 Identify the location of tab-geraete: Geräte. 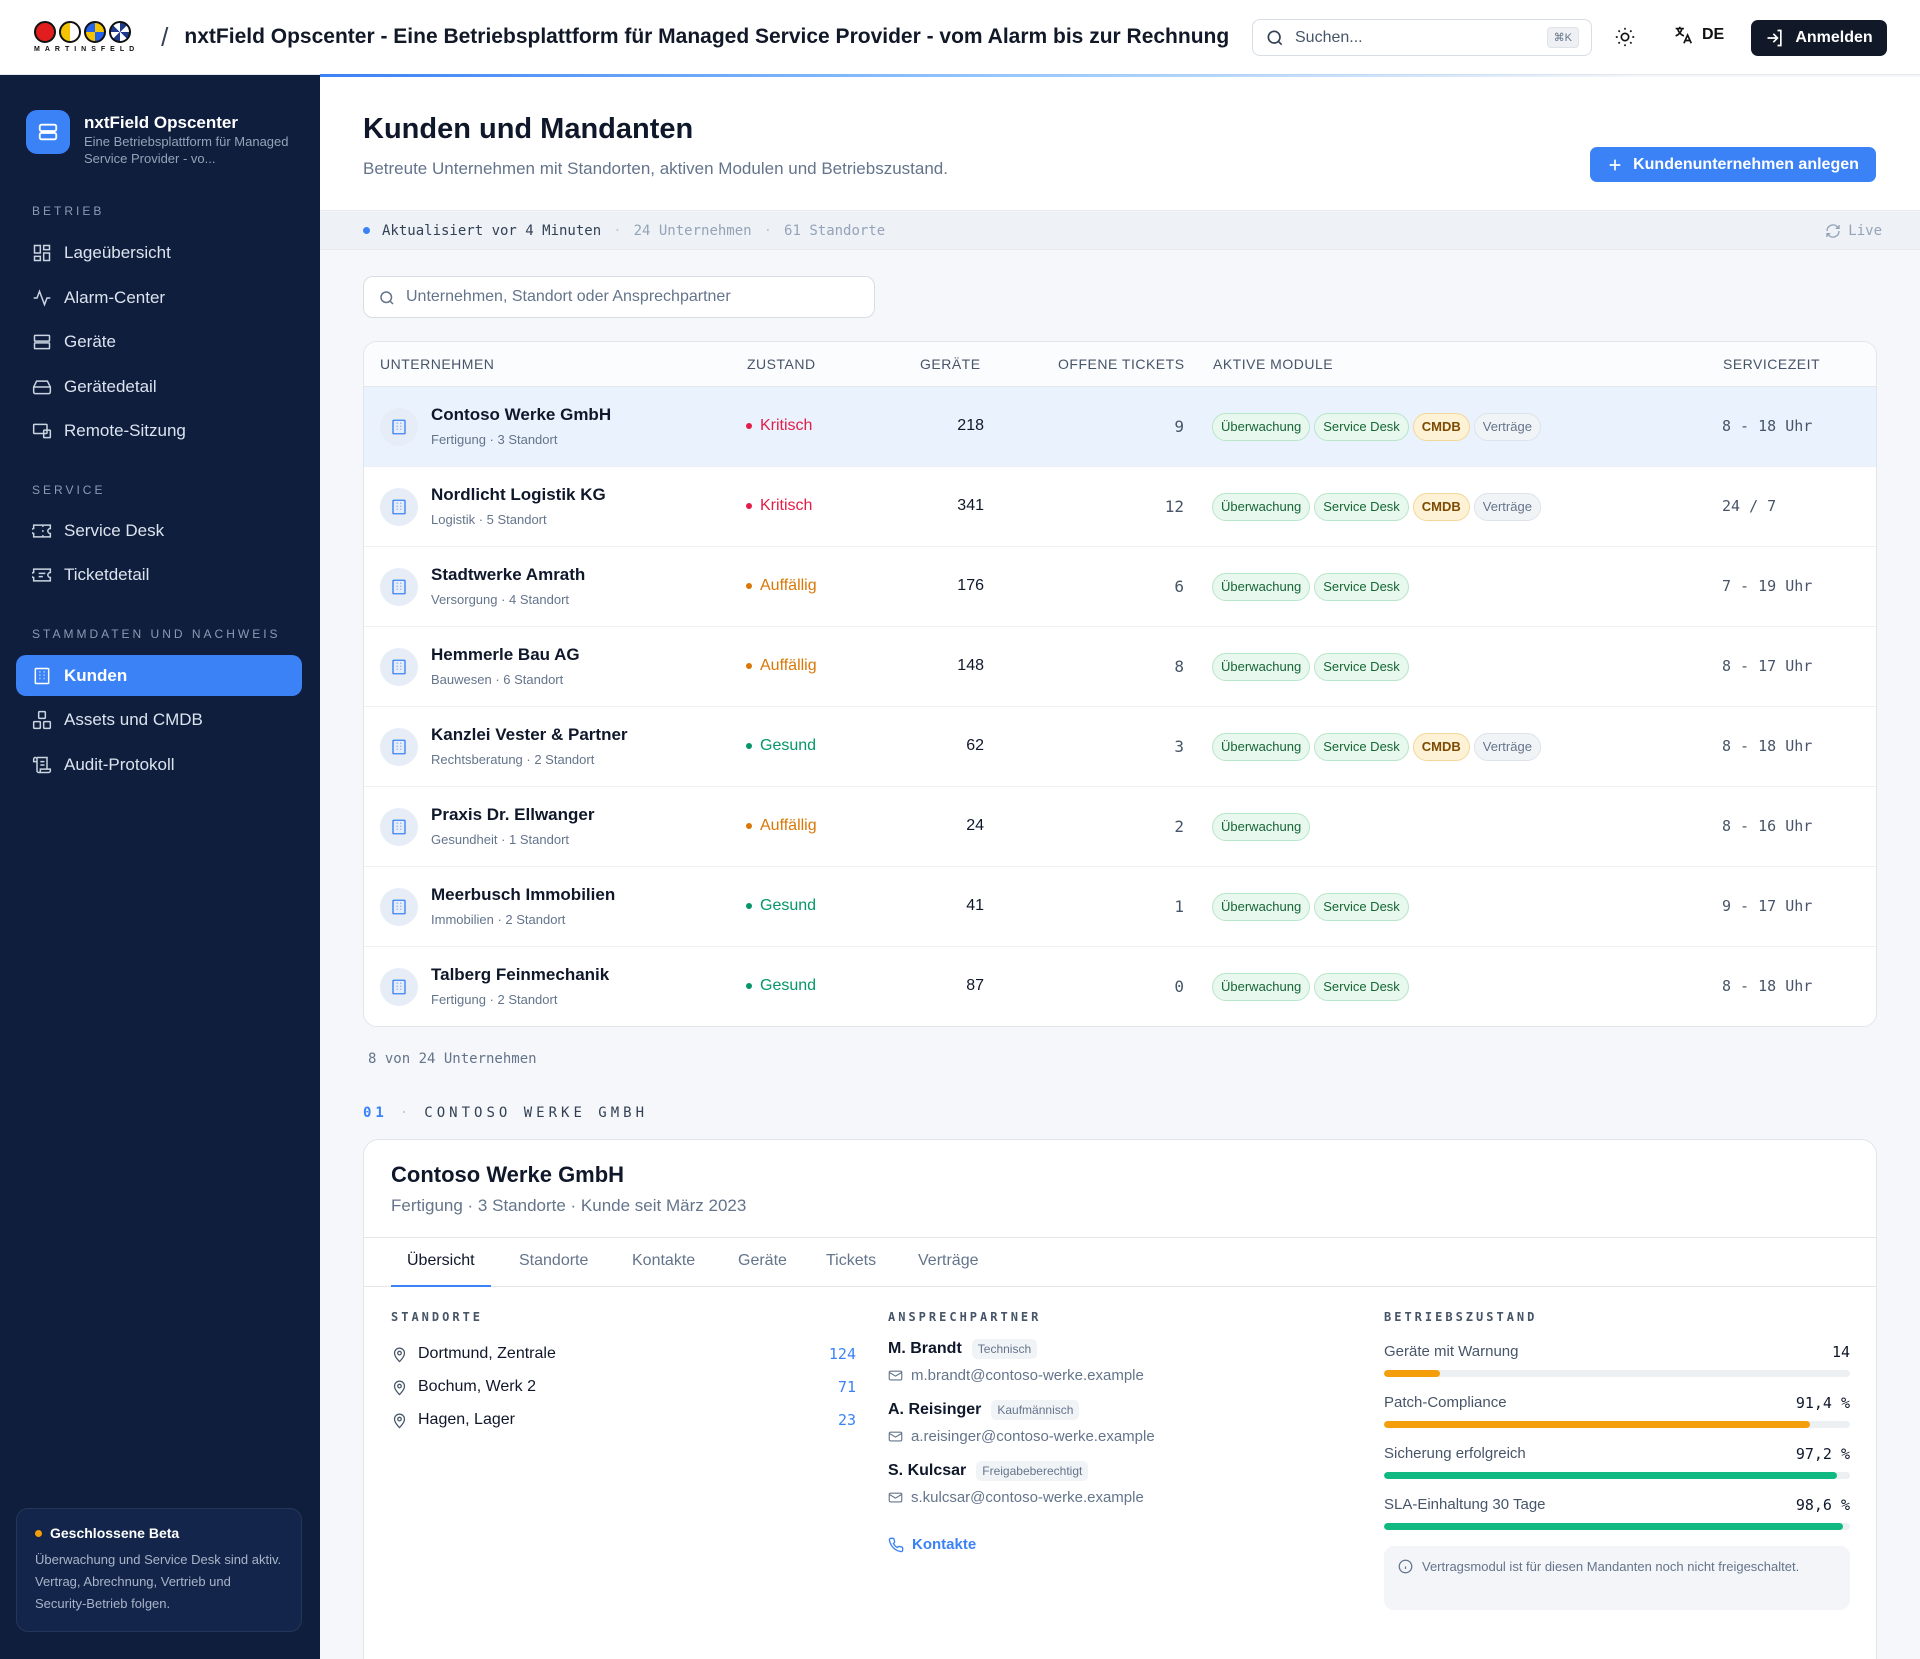
(762, 1260).